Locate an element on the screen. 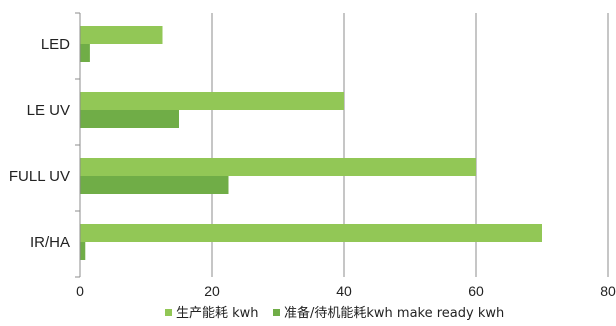 This screenshot has height=326, width=616. axes is located at coordinates (78, 145).